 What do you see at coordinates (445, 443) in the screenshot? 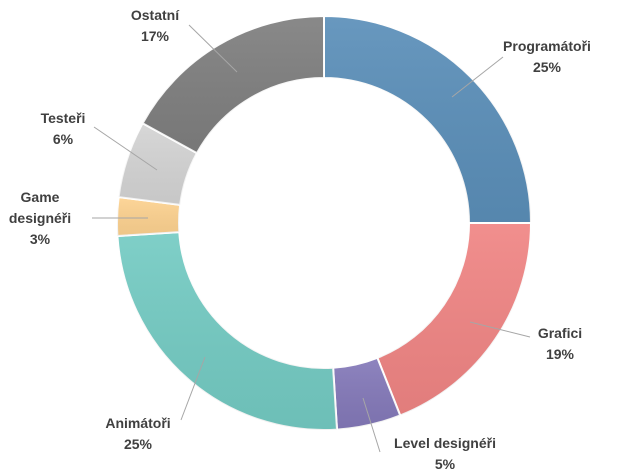
I see `category-label: Level designéři` at bounding box center [445, 443].